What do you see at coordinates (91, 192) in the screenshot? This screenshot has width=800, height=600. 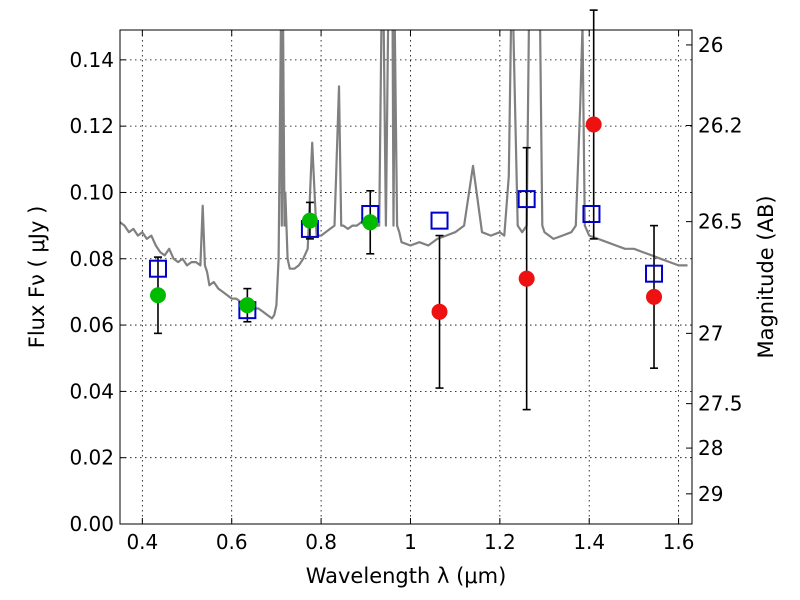 I see `y-tick-label: 0.10` at bounding box center [91, 192].